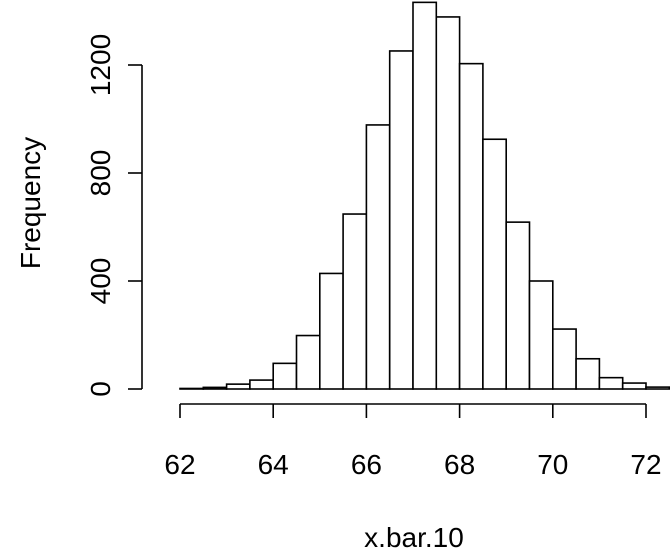 This screenshot has height=560, width=670. I want to click on x-tick-label: 62, so click(179, 464).